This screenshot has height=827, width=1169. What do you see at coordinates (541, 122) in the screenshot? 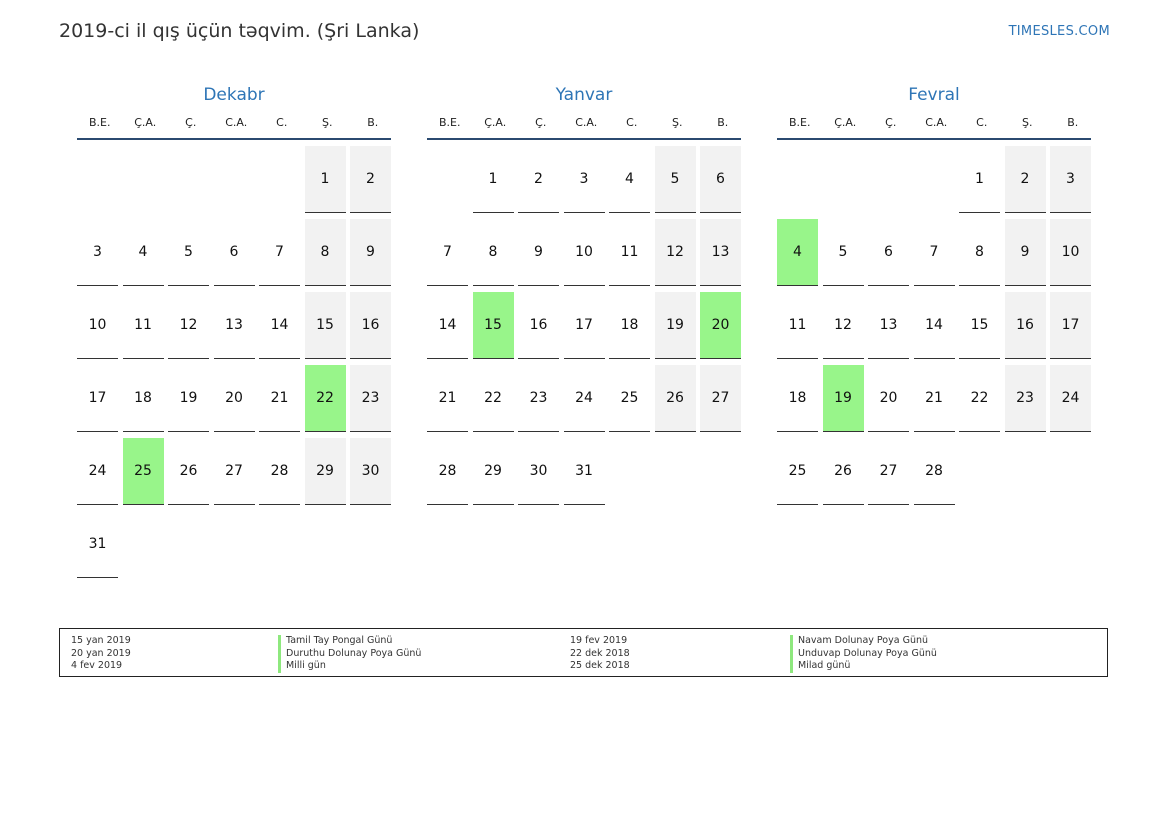
I see `weekday-label: Ç.` at bounding box center [541, 122].